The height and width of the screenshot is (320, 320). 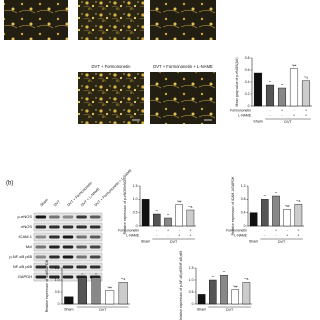 I want to click on blot-row-label: p-eNOS, so click(x=25, y=216).